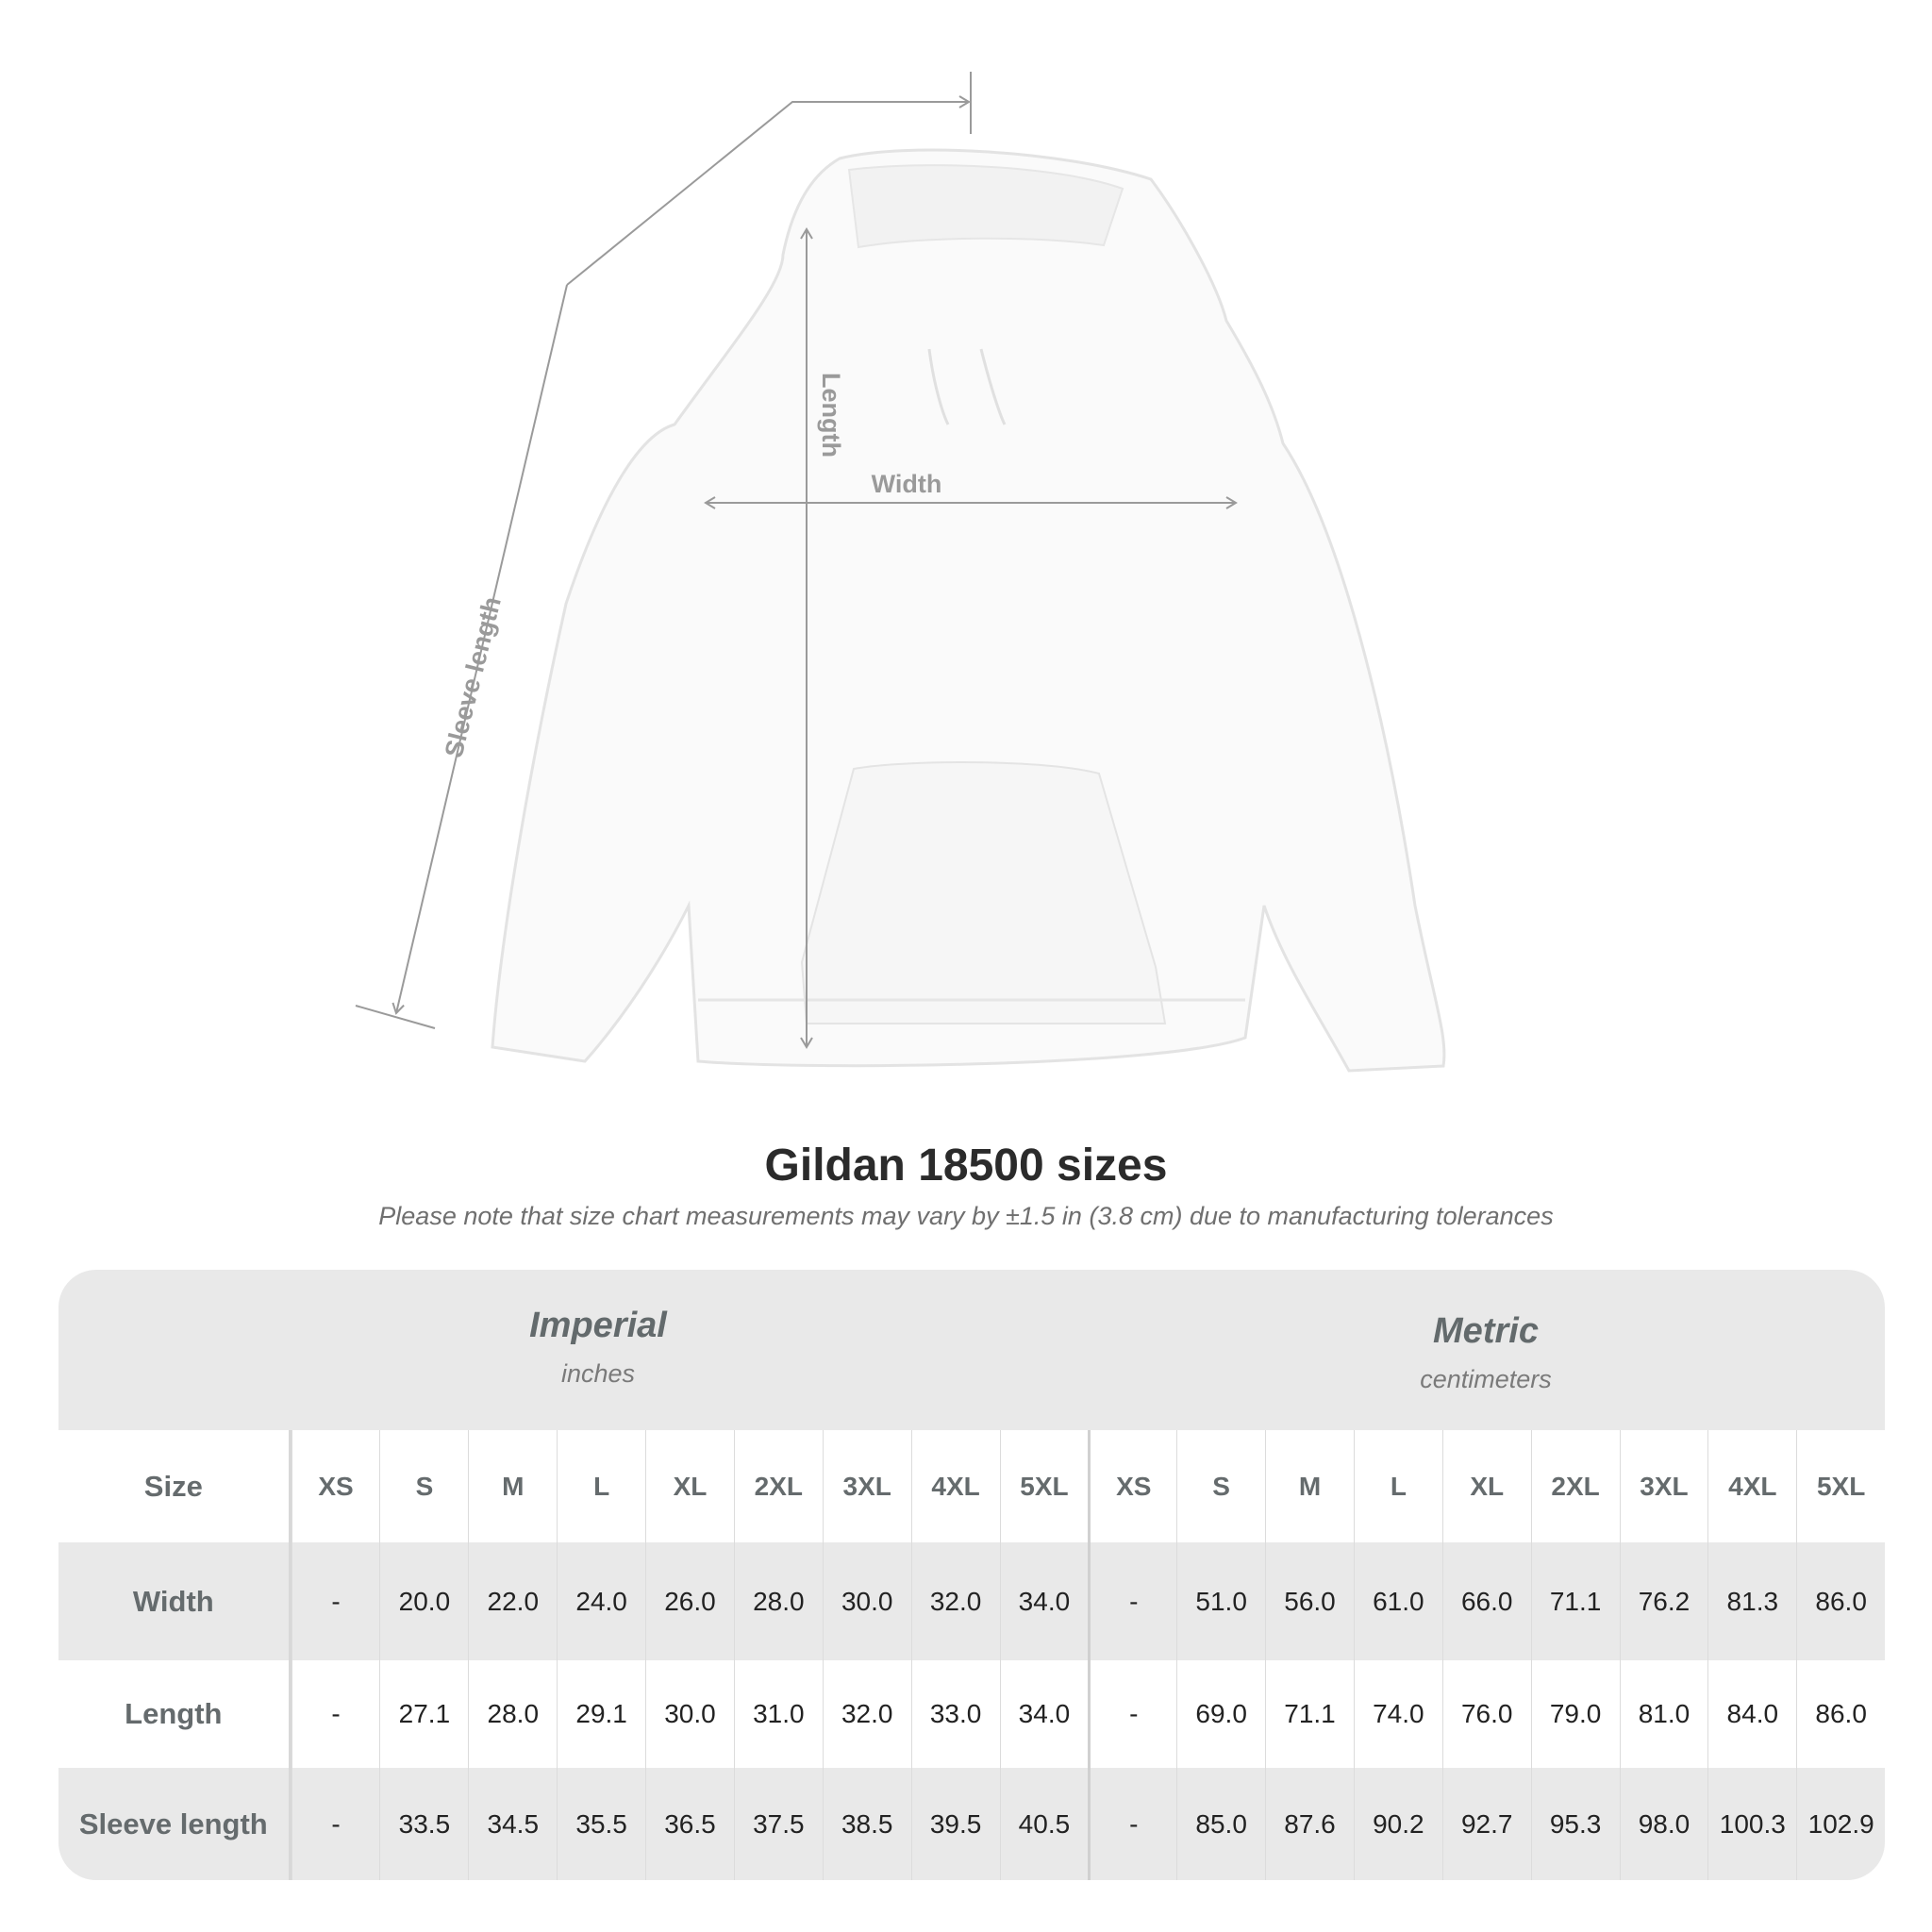 This screenshot has width=1932, height=1932. I want to click on metric-value-cell: 74.0, so click(1397, 1714).